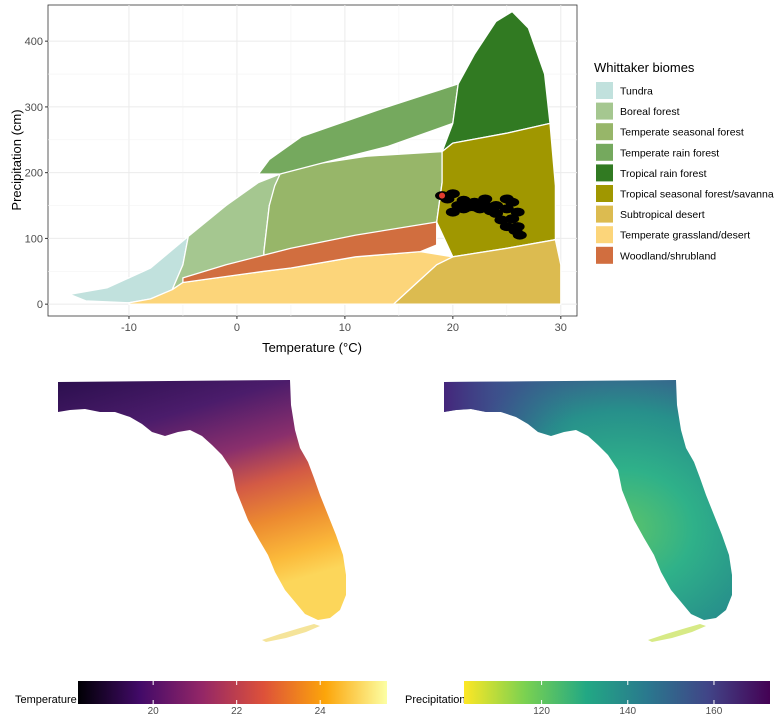 The image size is (783, 717). What do you see at coordinates (310, 252) in the screenshot?
I see `biome-woodland-shrubland` at bounding box center [310, 252].